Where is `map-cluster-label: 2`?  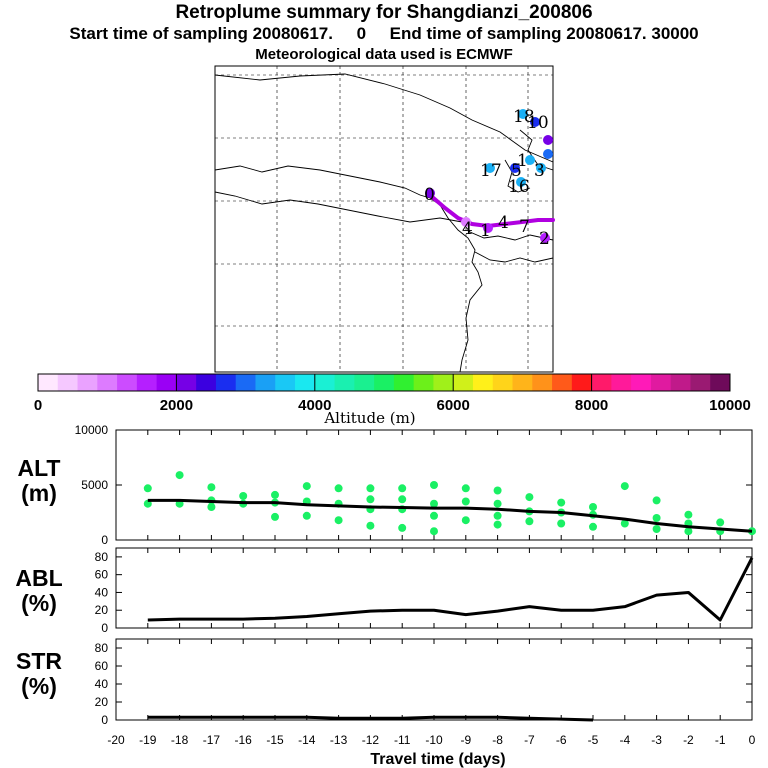 map-cluster-label: 2 is located at coordinates (544, 239).